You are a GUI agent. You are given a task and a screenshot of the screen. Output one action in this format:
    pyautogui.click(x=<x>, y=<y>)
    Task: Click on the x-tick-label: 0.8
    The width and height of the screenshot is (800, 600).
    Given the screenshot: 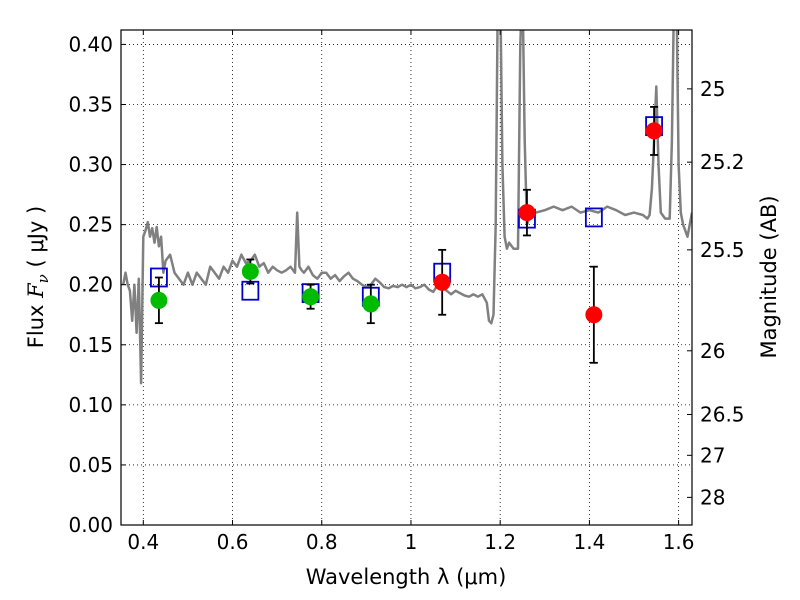 What is the action you would take?
    pyautogui.click(x=322, y=542)
    